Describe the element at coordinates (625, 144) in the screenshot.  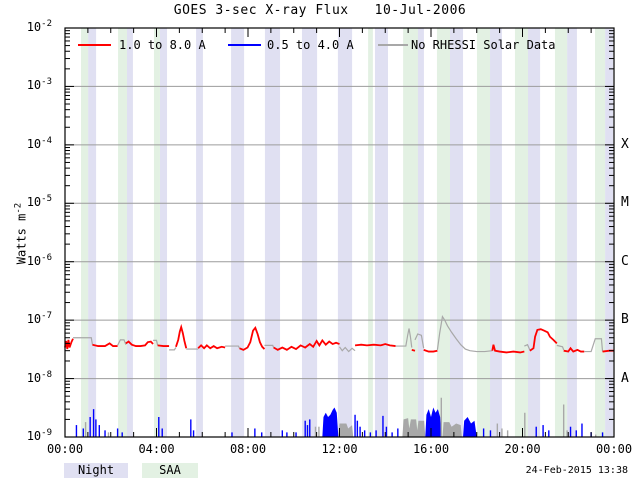
I see `flare-class-x: X` at that location.